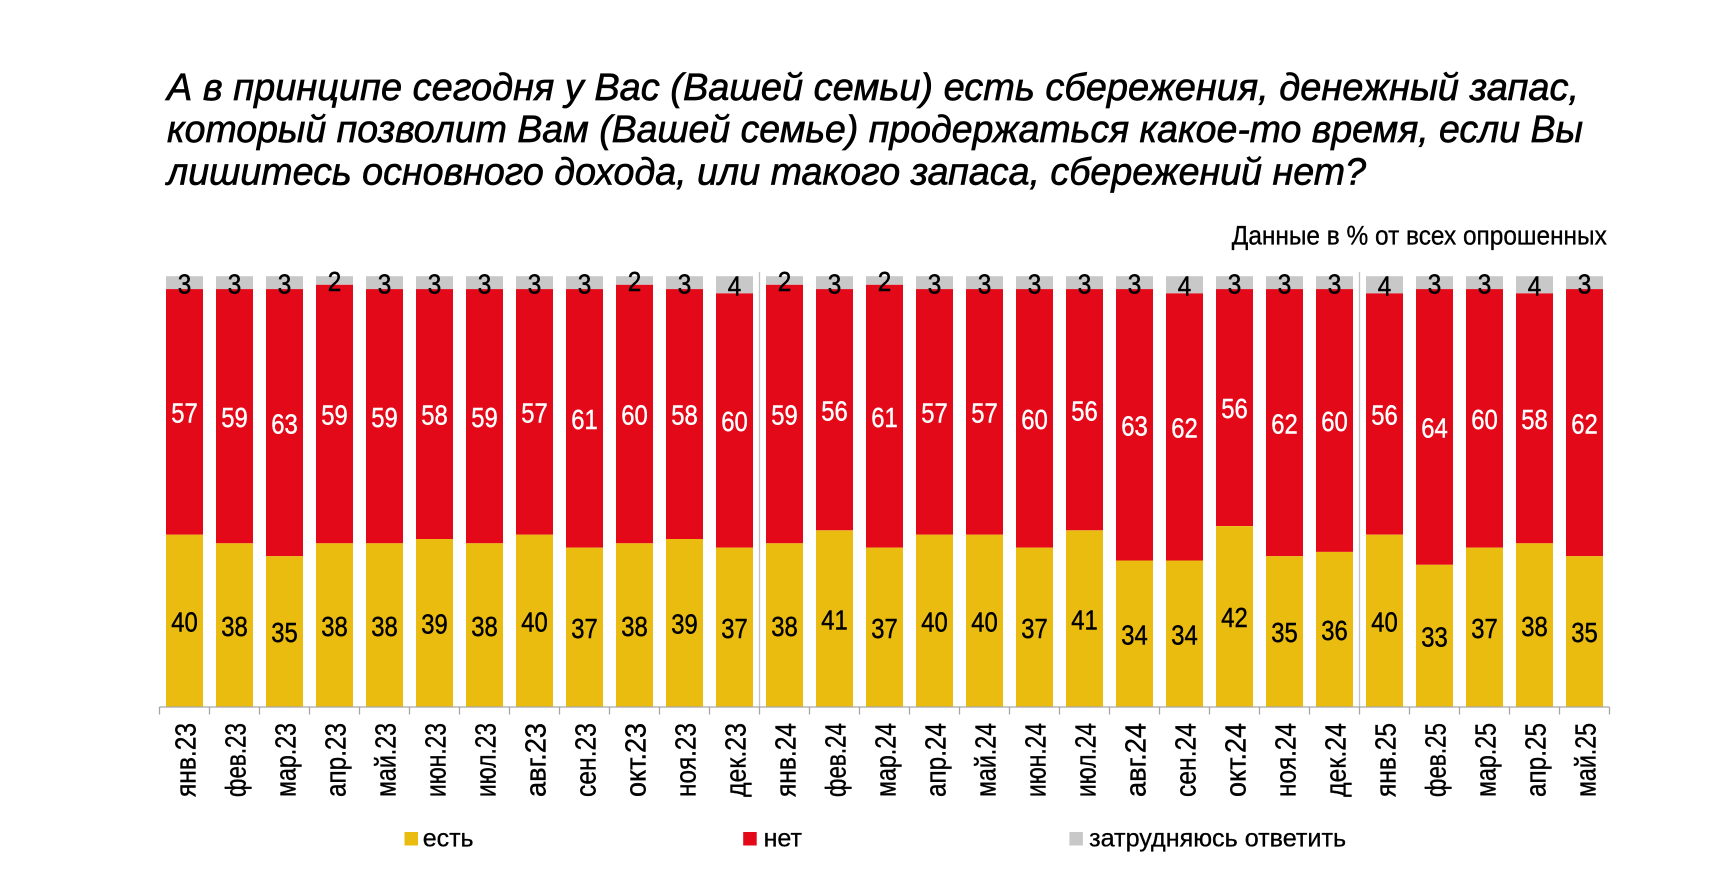 The width and height of the screenshot is (1732, 894). Describe the element at coordinates (987, 760) in the screenshot. I see `svg-text: май.24` at that location.